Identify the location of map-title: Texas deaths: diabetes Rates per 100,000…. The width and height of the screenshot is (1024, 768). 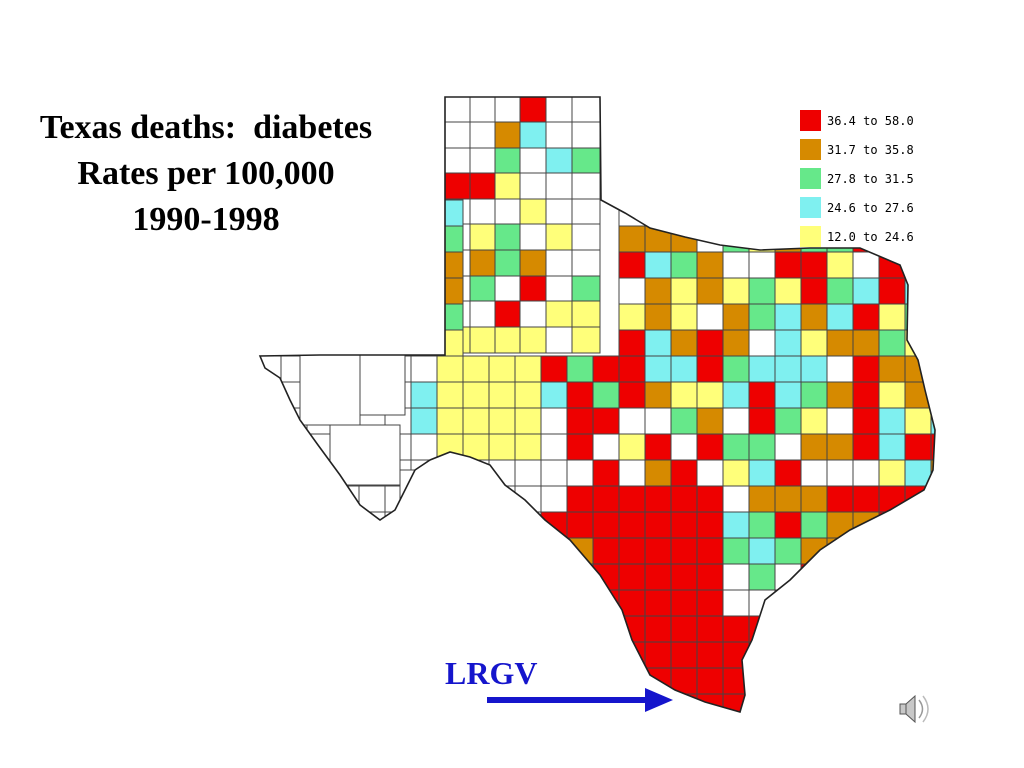
(206, 174).